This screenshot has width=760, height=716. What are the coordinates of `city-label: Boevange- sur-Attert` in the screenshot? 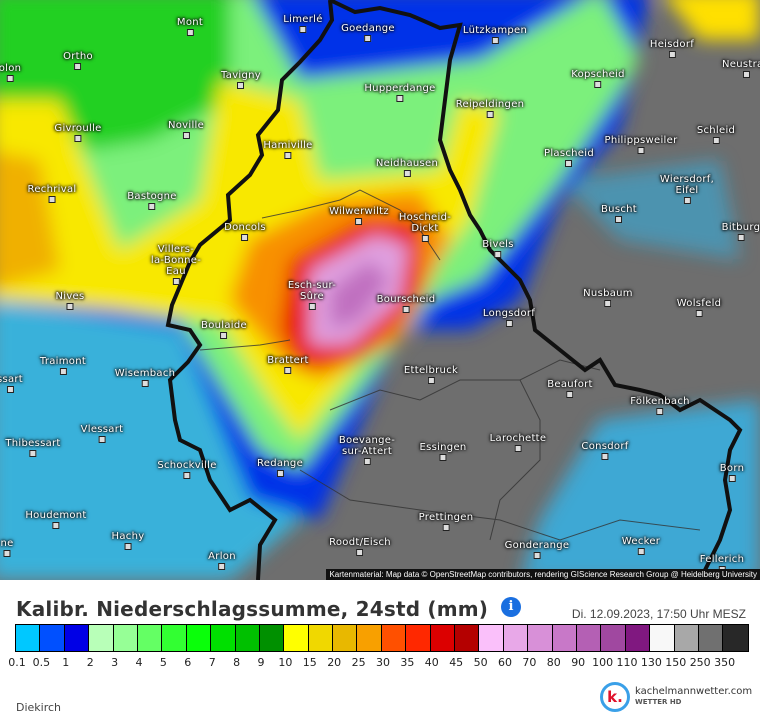 It's located at (367, 450).